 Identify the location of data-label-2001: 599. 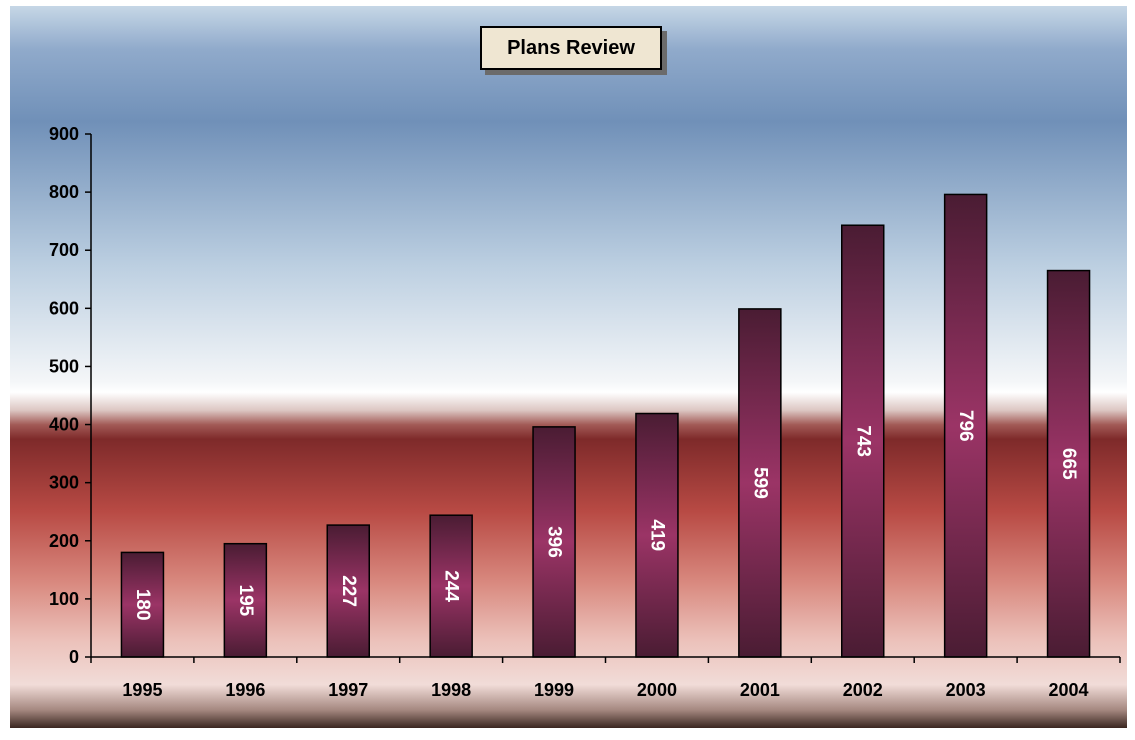
(759, 483).